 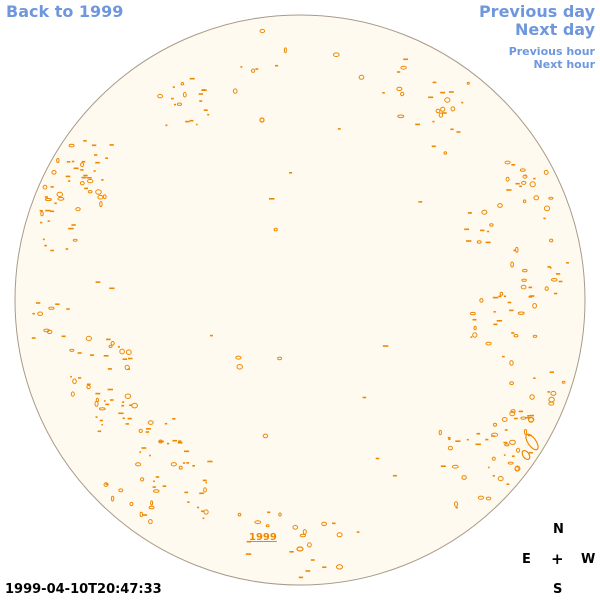 I want to click on previous-hour-link: Previous hour, so click(x=551, y=51).